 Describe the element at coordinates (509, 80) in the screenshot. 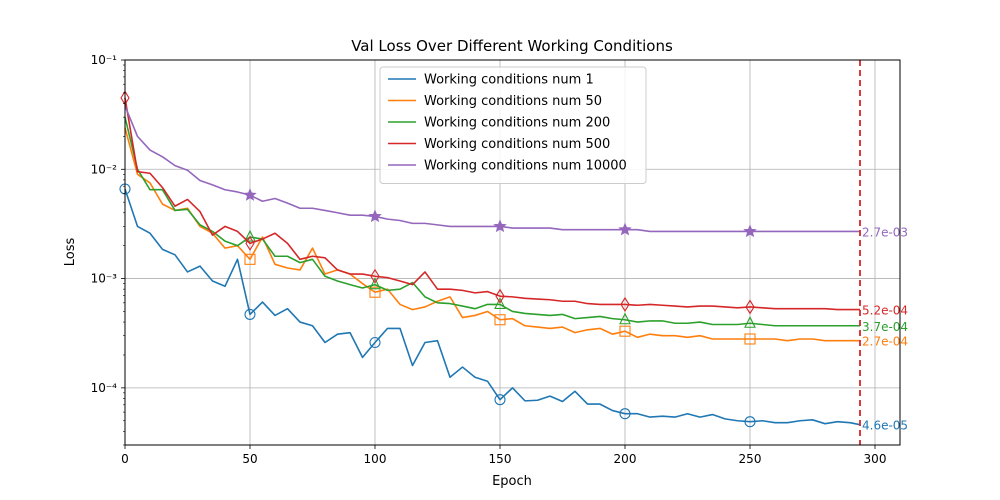

I see `legend-label: Working conditions num 1` at that location.